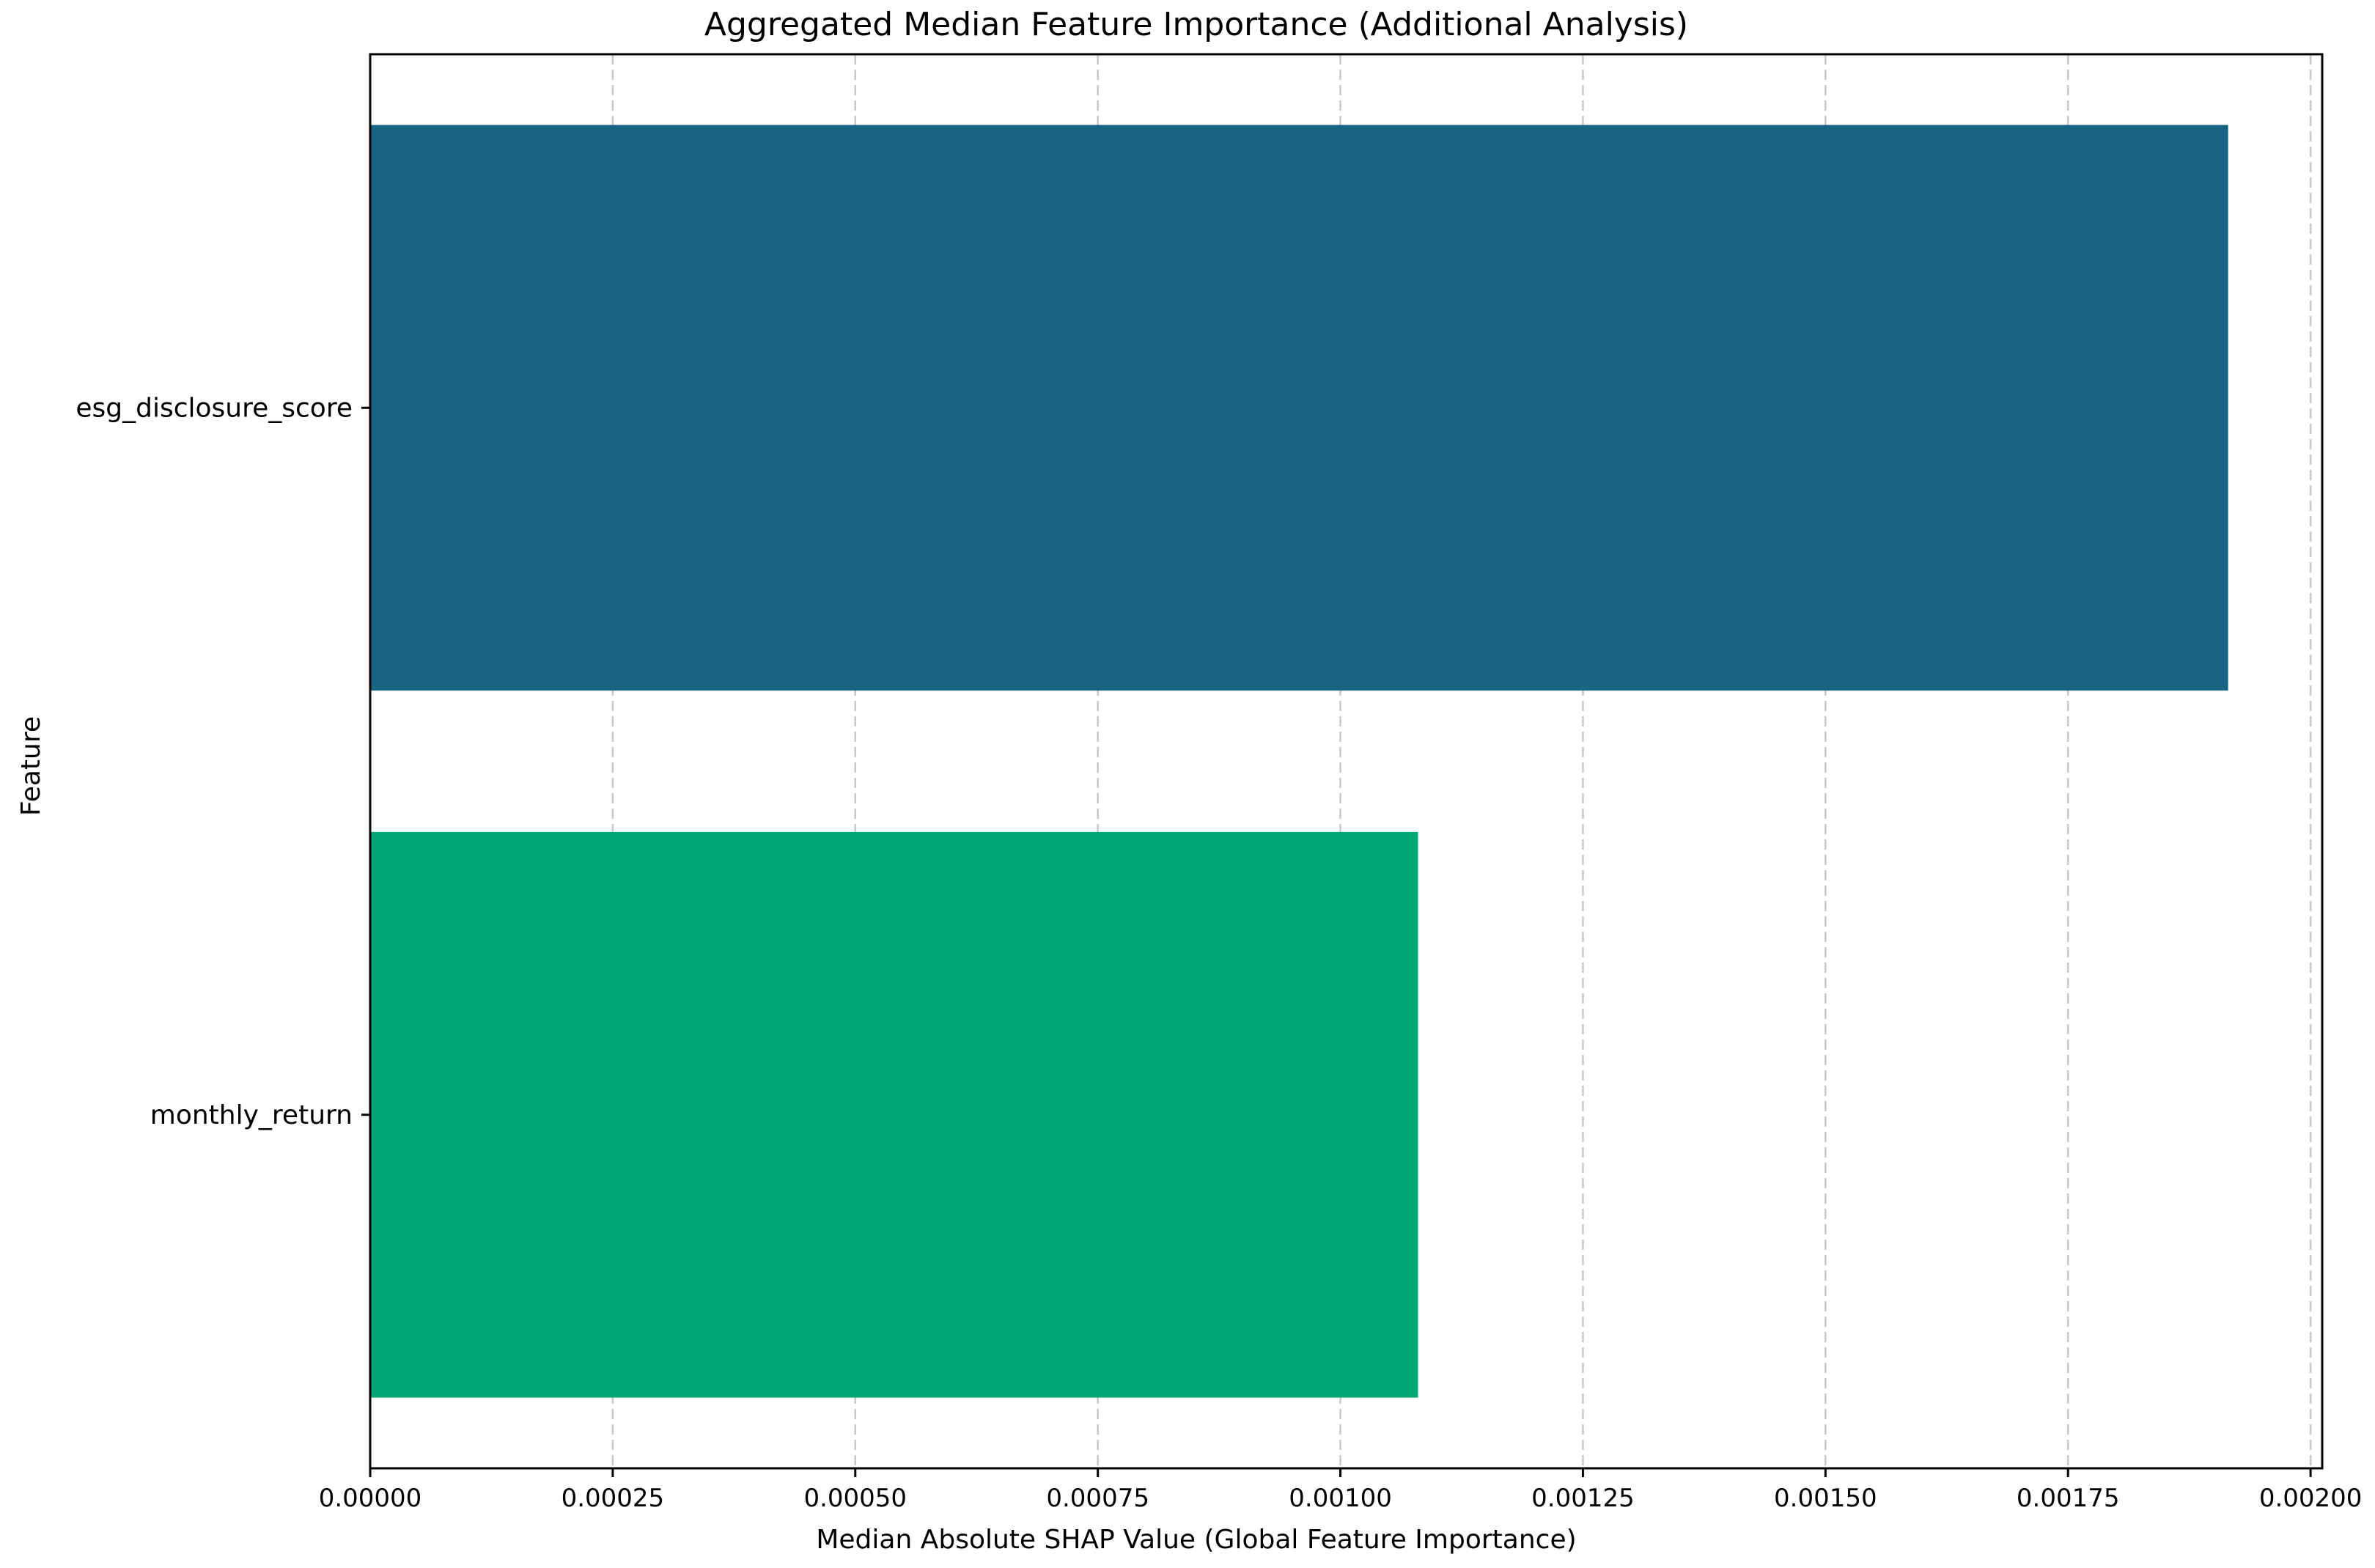 This screenshot has width=2375, height=1568. What do you see at coordinates (370, 1498) in the screenshot?
I see `x-tick-label: 0.00000` at bounding box center [370, 1498].